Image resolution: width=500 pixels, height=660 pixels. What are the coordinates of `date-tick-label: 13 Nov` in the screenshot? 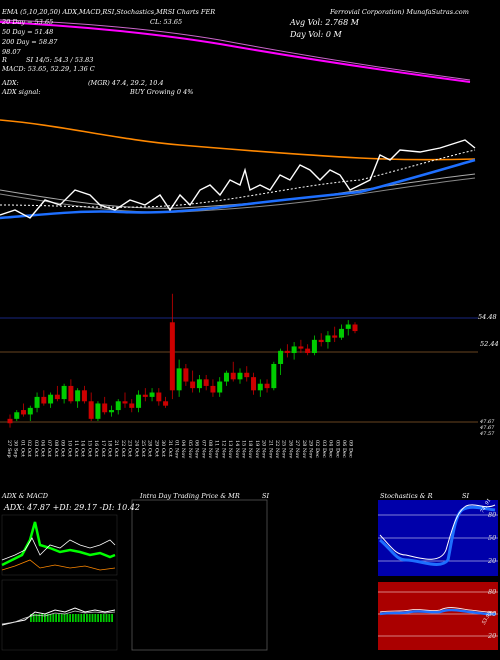 It's located at (230, 449).